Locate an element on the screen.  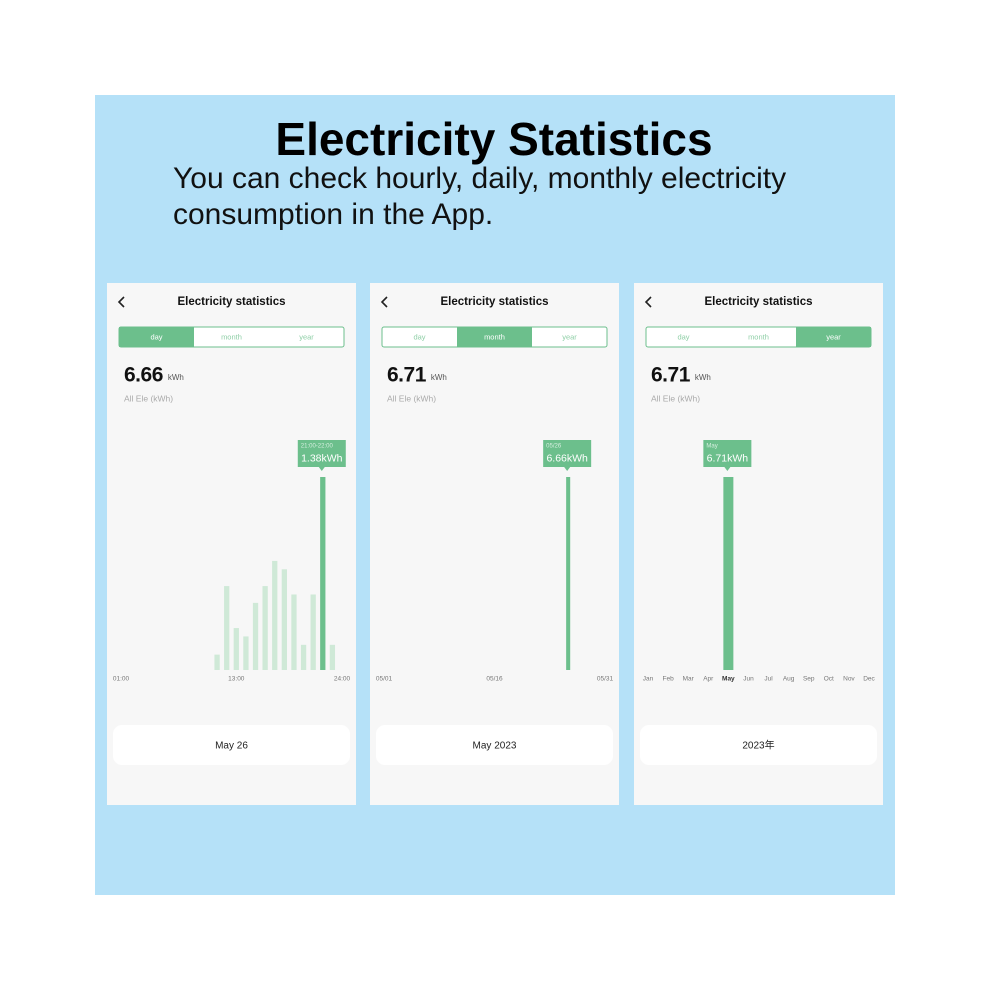
date-label: May 2023 is located at coordinates (495, 746).